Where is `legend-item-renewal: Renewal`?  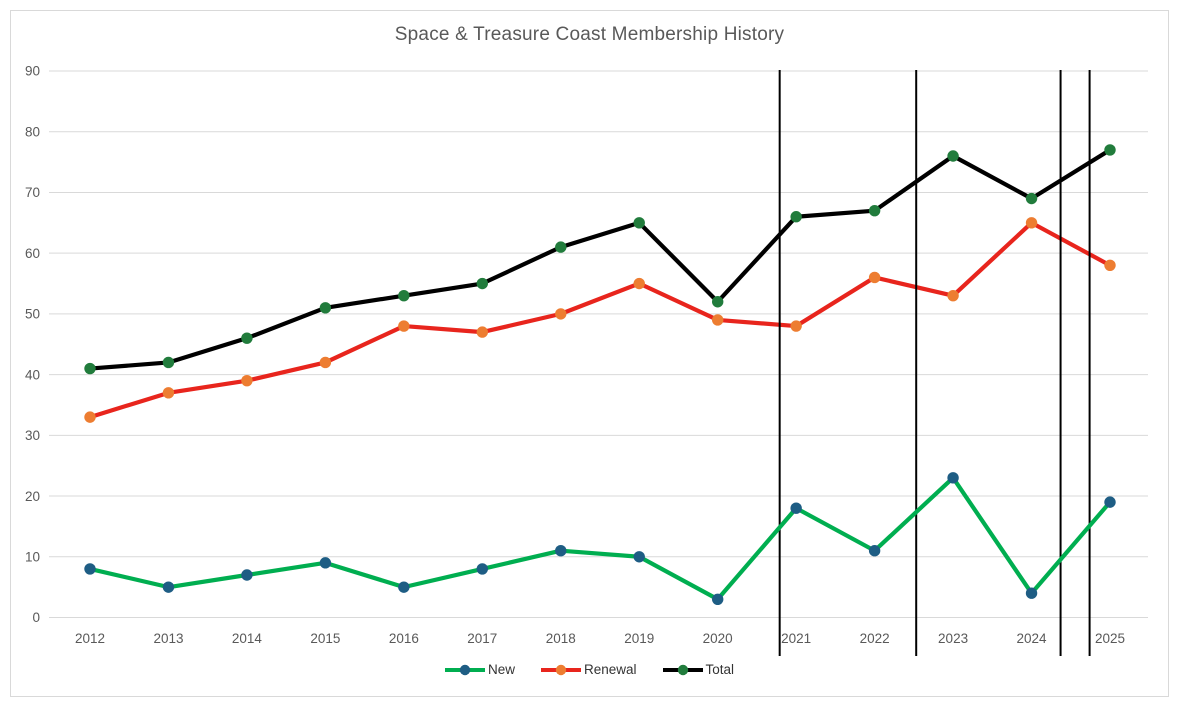 legend-item-renewal: Renewal is located at coordinates (588, 669).